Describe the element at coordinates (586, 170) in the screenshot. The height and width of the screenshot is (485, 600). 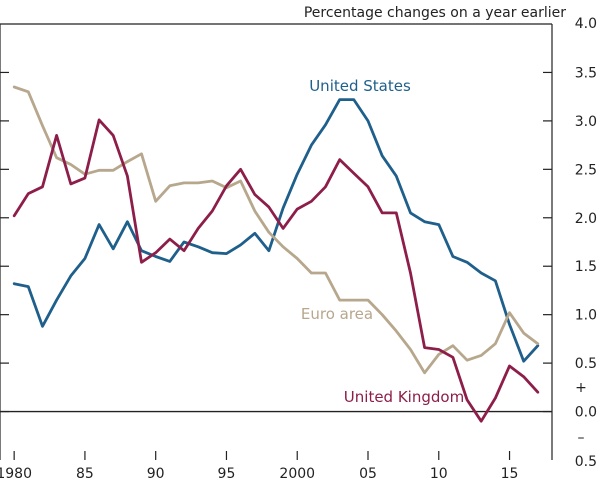
I see `y-tick-label: 2.5` at that location.